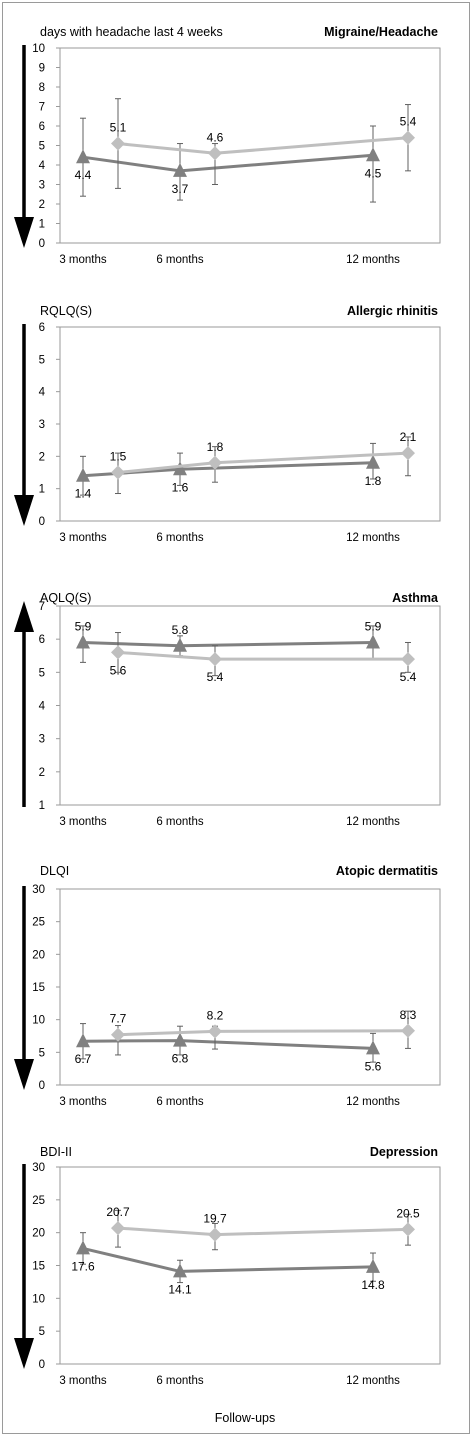 This screenshot has width=474, height=1443. Describe the element at coordinates (373, 1285) in the screenshot. I see `data-label: 14.8` at that location.